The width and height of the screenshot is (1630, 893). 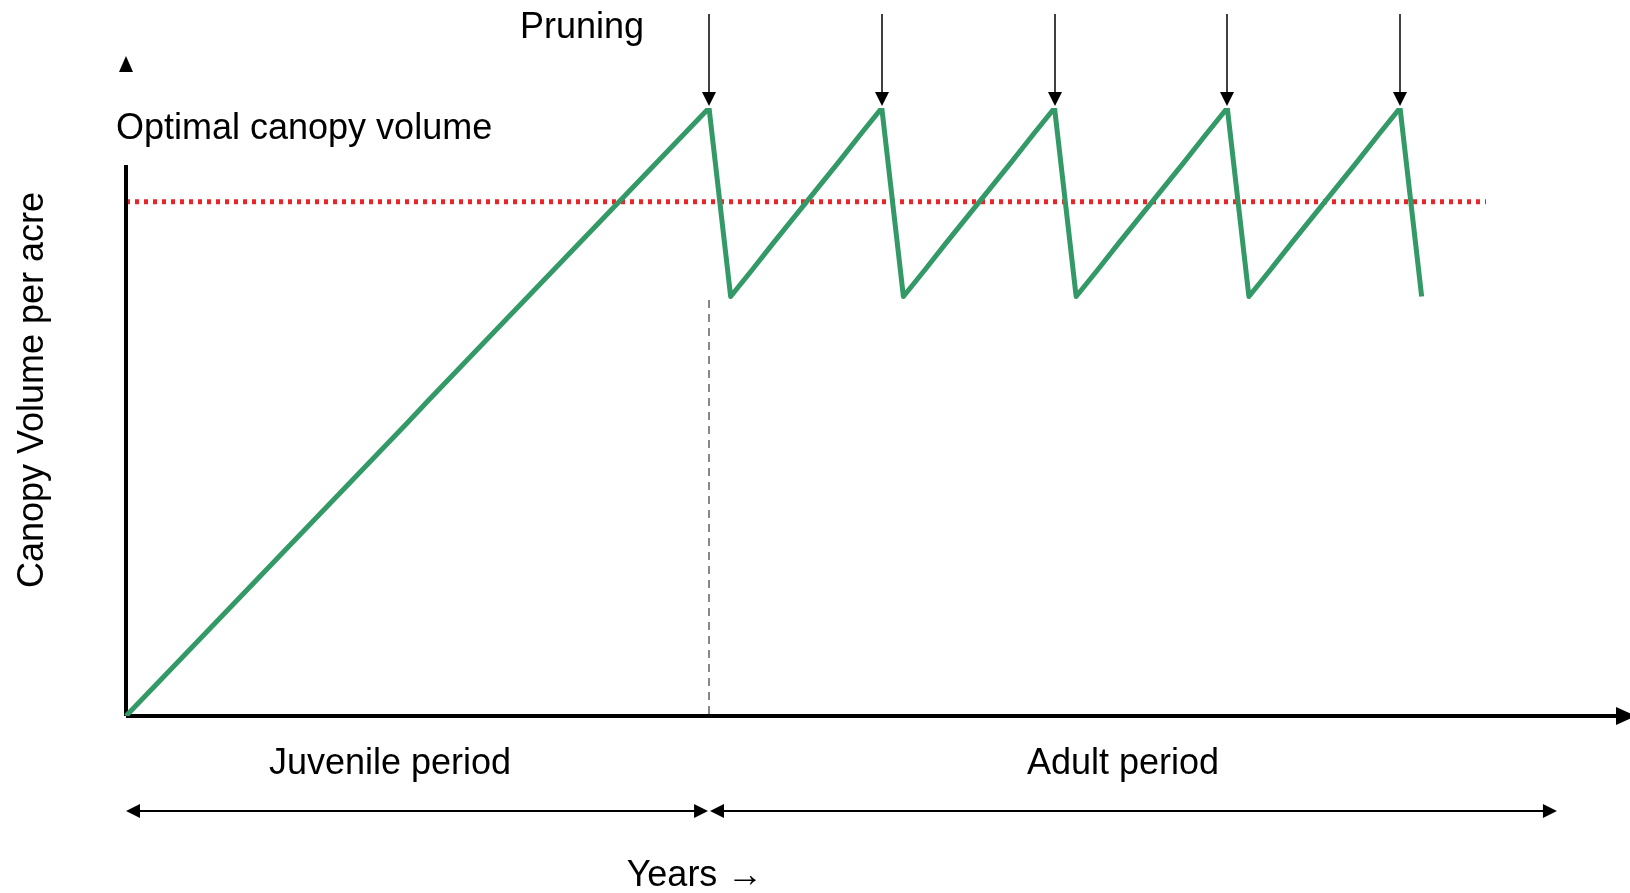 What do you see at coordinates (1123, 762) in the screenshot?
I see `text: Adult period` at bounding box center [1123, 762].